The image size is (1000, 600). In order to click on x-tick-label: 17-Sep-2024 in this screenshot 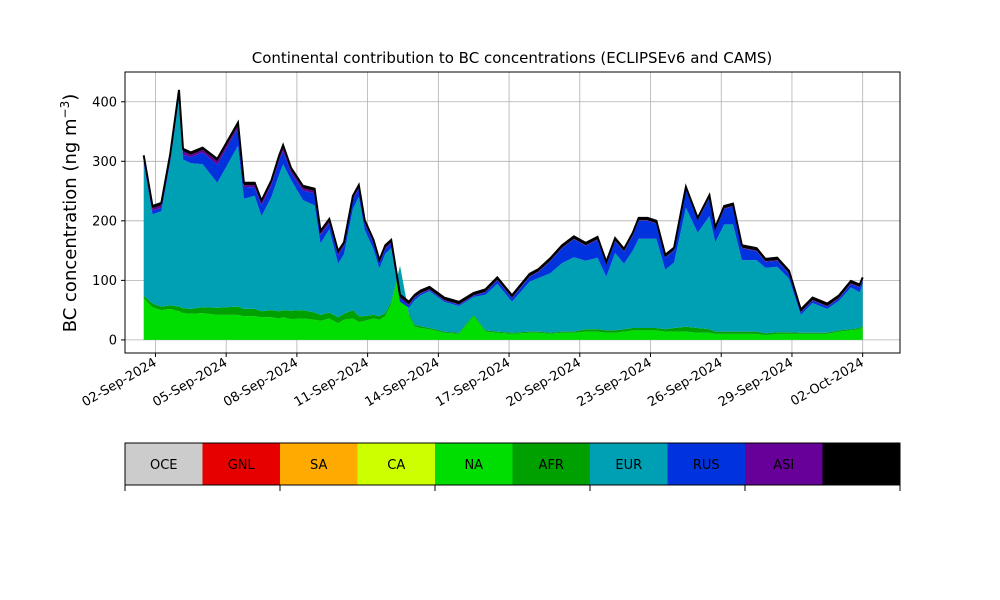, I will do `click(473, 382)`.